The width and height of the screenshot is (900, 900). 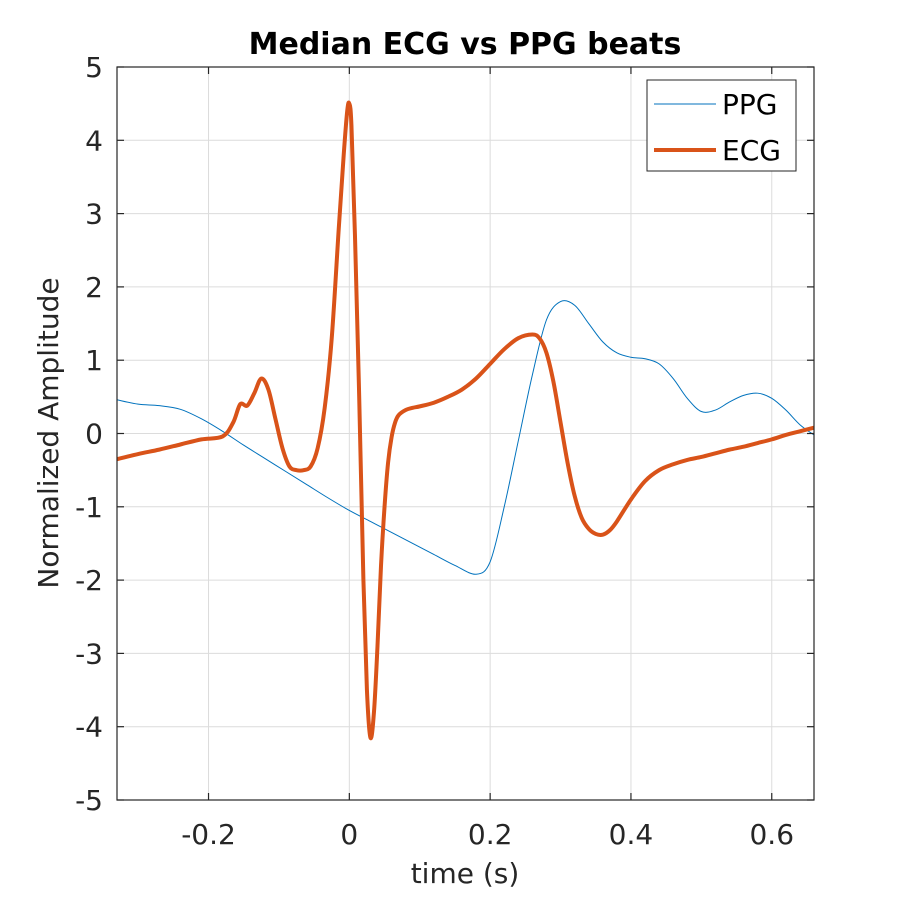 What do you see at coordinates (94, 214) in the screenshot?
I see `y-tick-label: 3` at bounding box center [94, 214].